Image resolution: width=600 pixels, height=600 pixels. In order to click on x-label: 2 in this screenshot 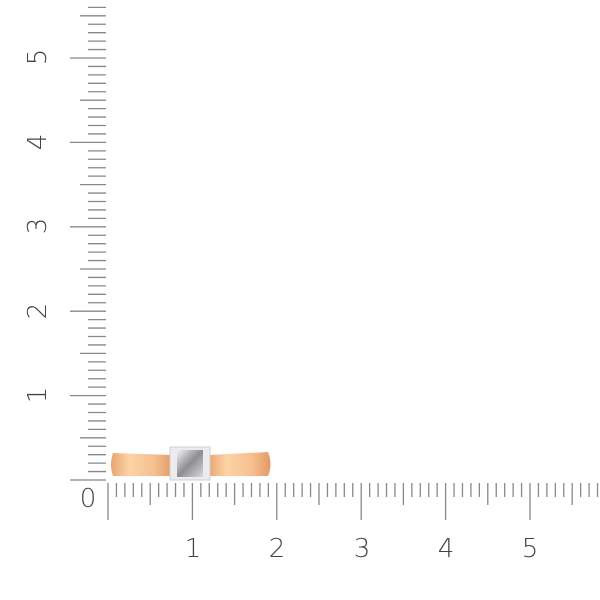, I will do `click(277, 549)`.